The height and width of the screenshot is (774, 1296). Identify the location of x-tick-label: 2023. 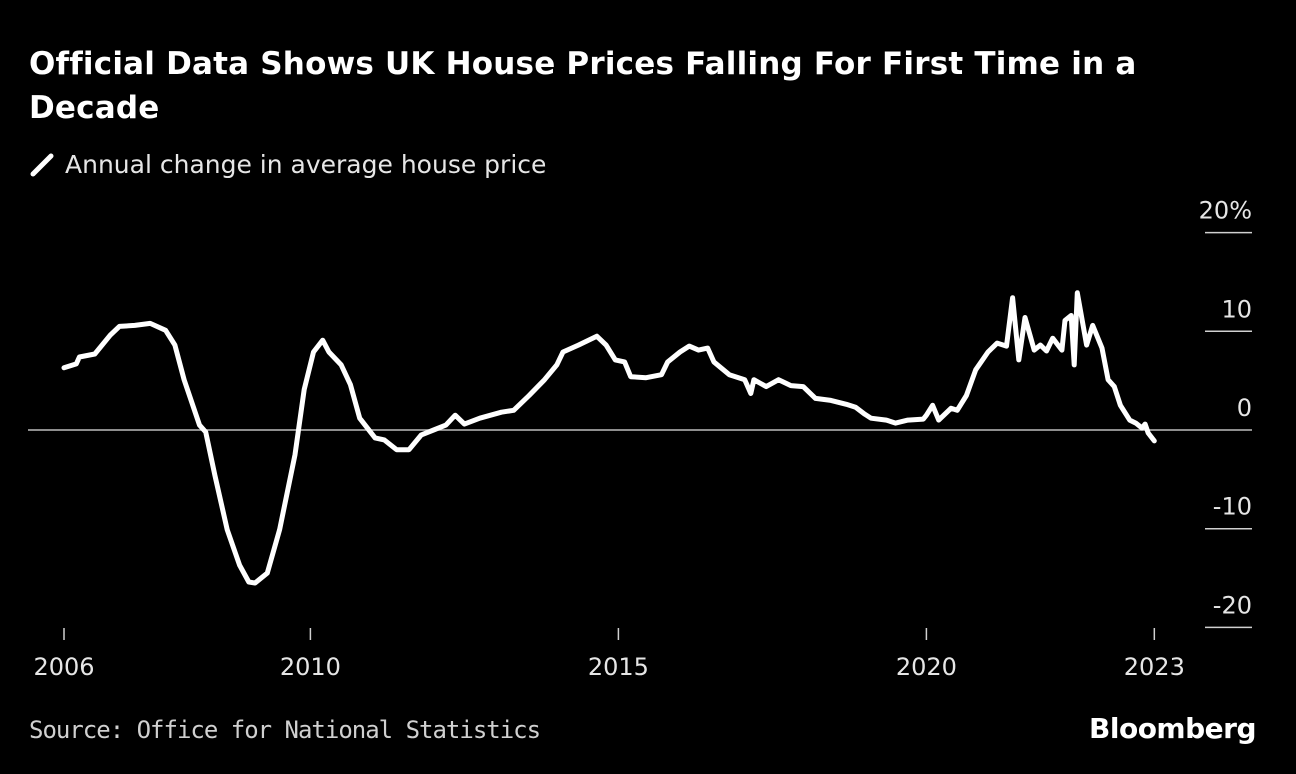
(1154, 667).